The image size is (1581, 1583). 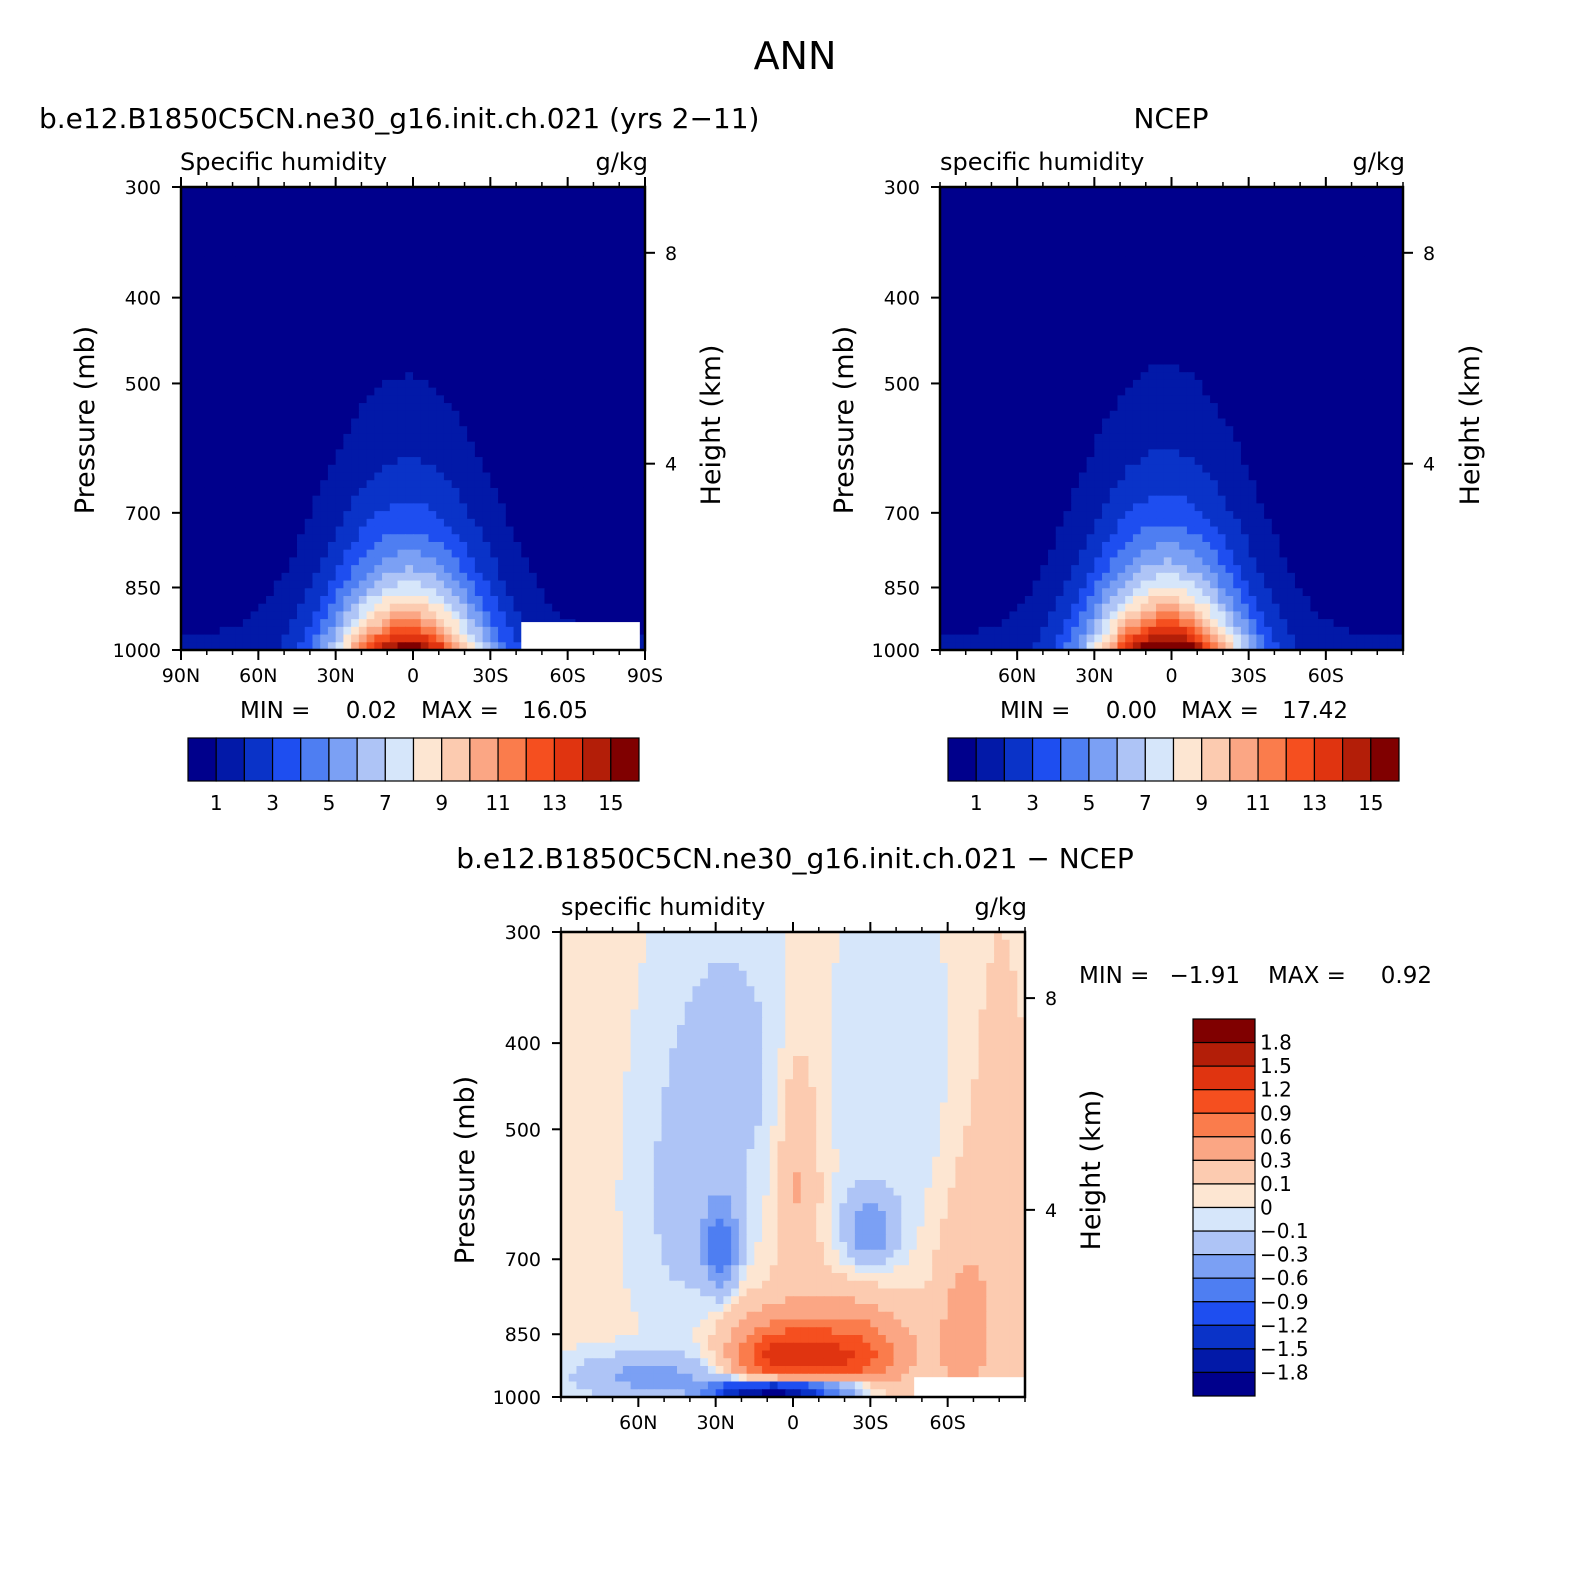 I want to click on panel-model-xtick-label: 90S, so click(x=645, y=676).